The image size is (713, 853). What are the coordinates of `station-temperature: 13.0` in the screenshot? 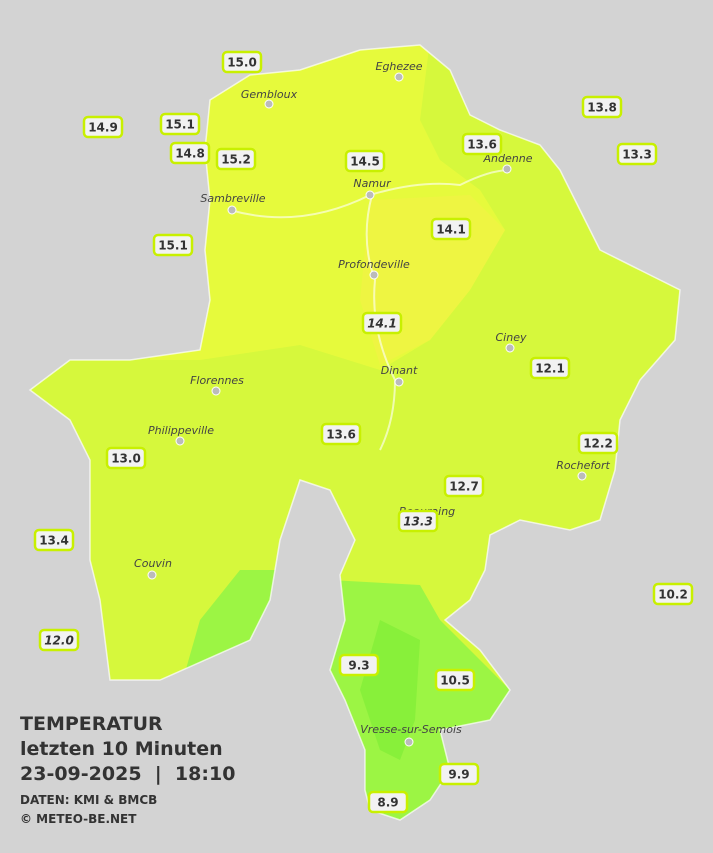 It's located at (126, 459).